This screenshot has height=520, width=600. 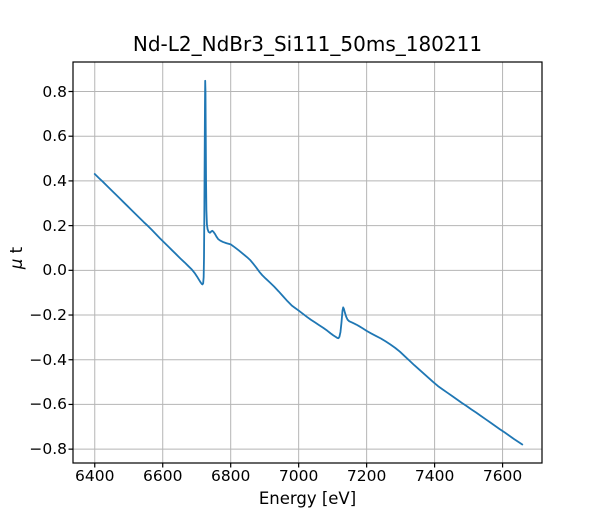 What do you see at coordinates (48, 449) in the screenshot?
I see `y-tick-label: −0.8` at bounding box center [48, 449].